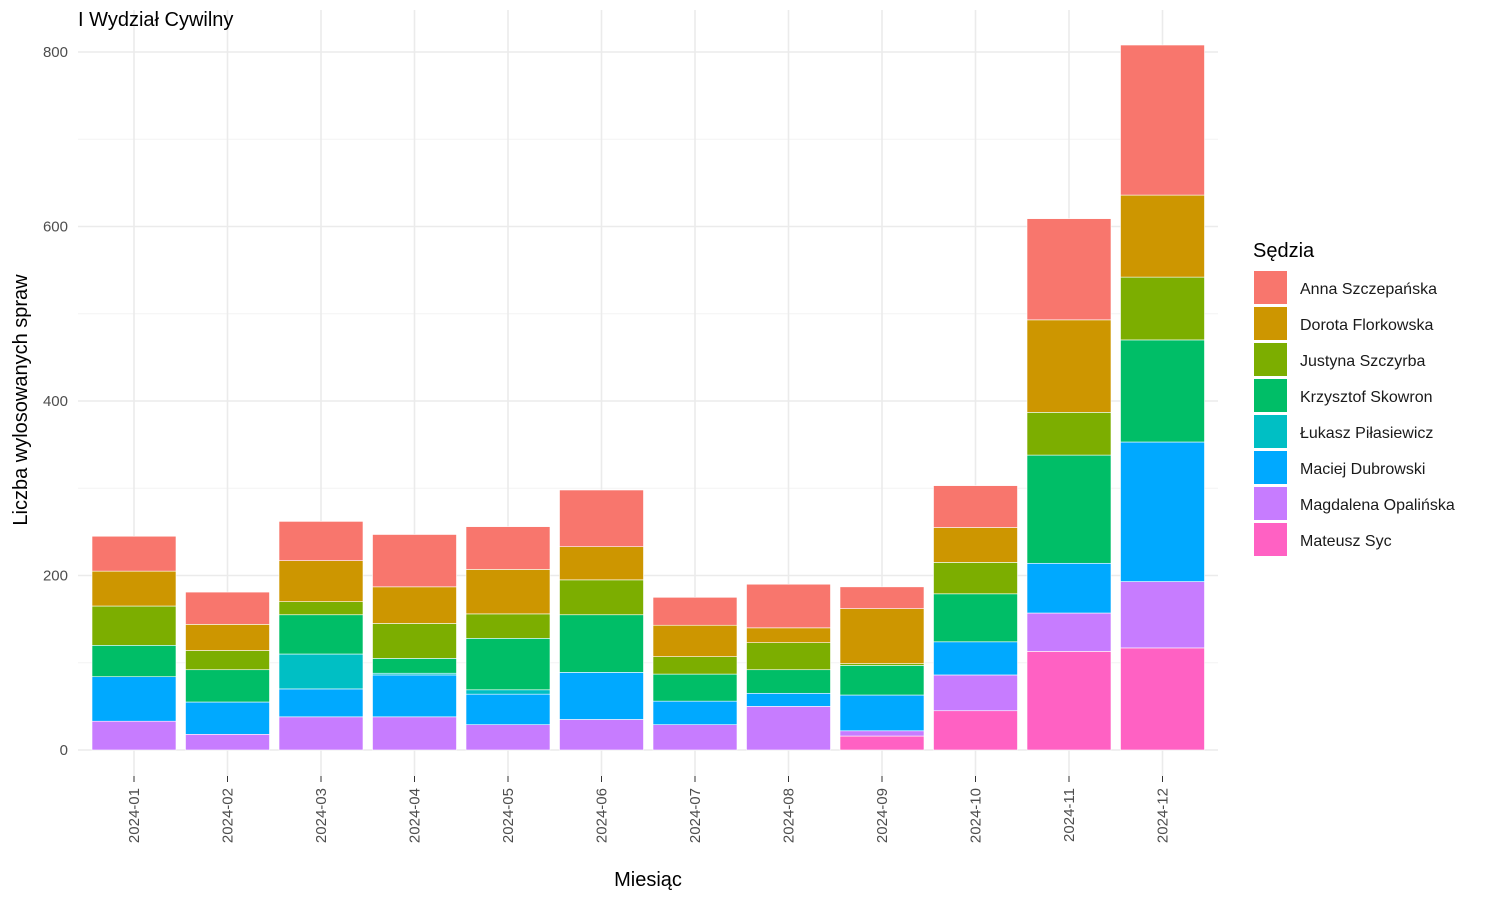 The height and width of the screenshot is (900, 1500). I want to click on y-tick-label: 400, so click(55, 401).